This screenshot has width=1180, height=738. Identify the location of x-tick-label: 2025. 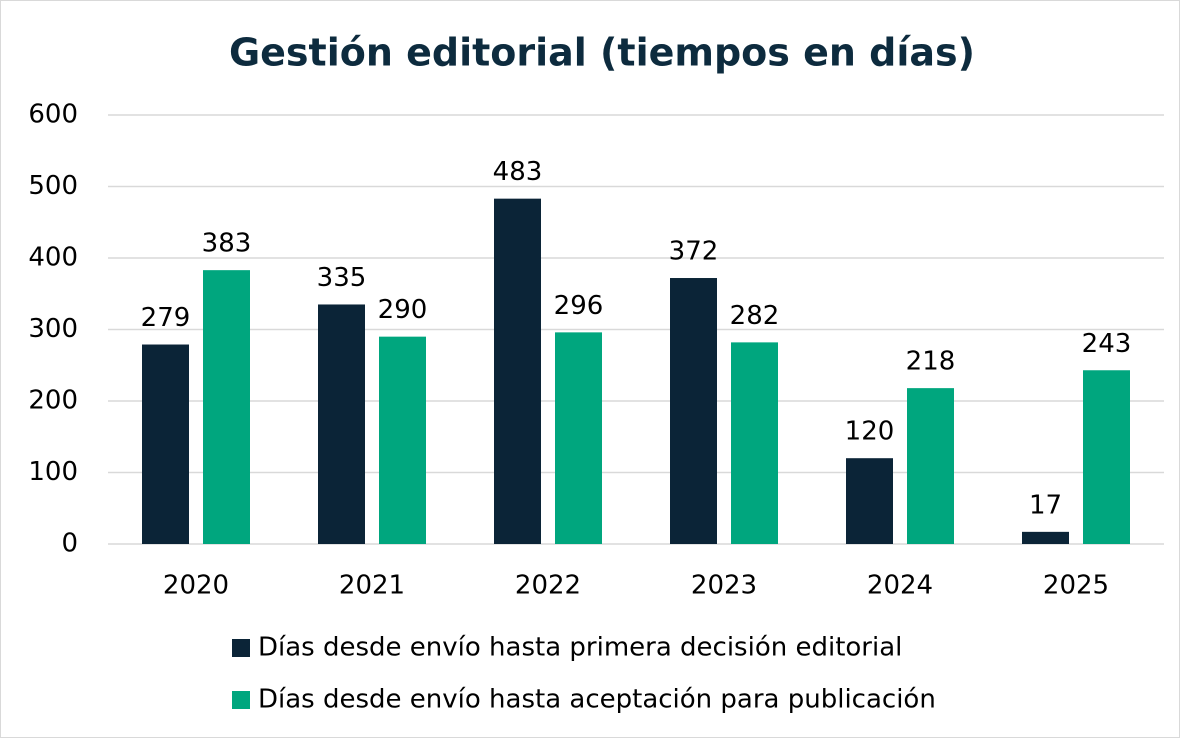
(1076, 586).